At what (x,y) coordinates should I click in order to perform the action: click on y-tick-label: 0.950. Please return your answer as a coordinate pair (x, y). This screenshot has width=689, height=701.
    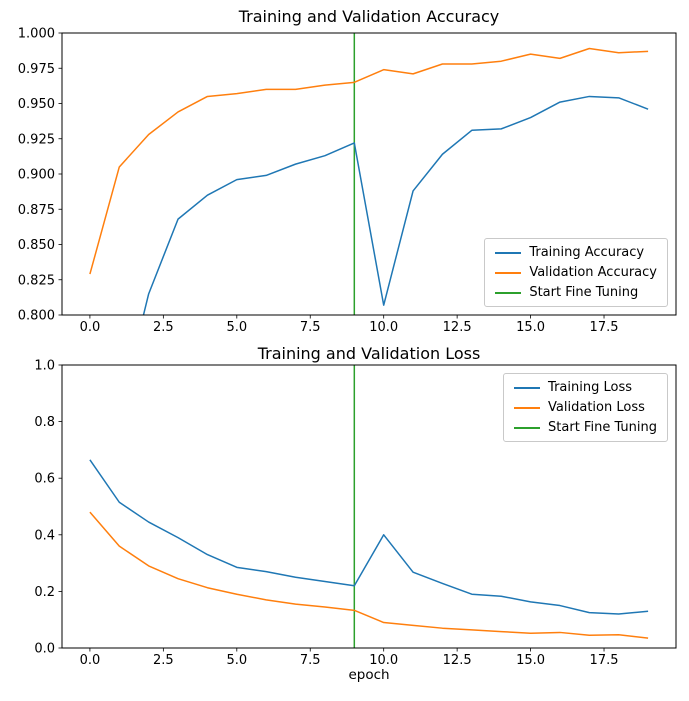
    Looking at the image, I should click on (36, 104).